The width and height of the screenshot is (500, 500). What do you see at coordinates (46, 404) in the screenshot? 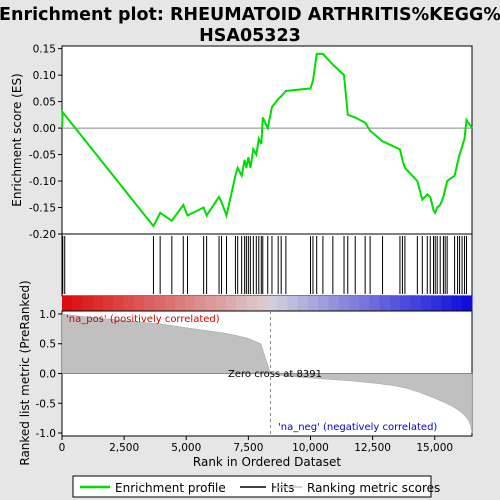
I see `metric-ytick-label: -0.5` at bounding box center [46, 404].